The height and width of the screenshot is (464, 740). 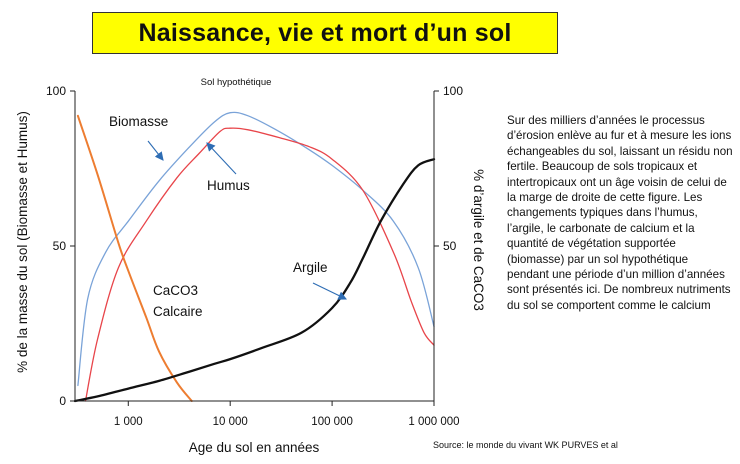 I want to click on series-annotation: Calcaire, so click(x=178, y=311).